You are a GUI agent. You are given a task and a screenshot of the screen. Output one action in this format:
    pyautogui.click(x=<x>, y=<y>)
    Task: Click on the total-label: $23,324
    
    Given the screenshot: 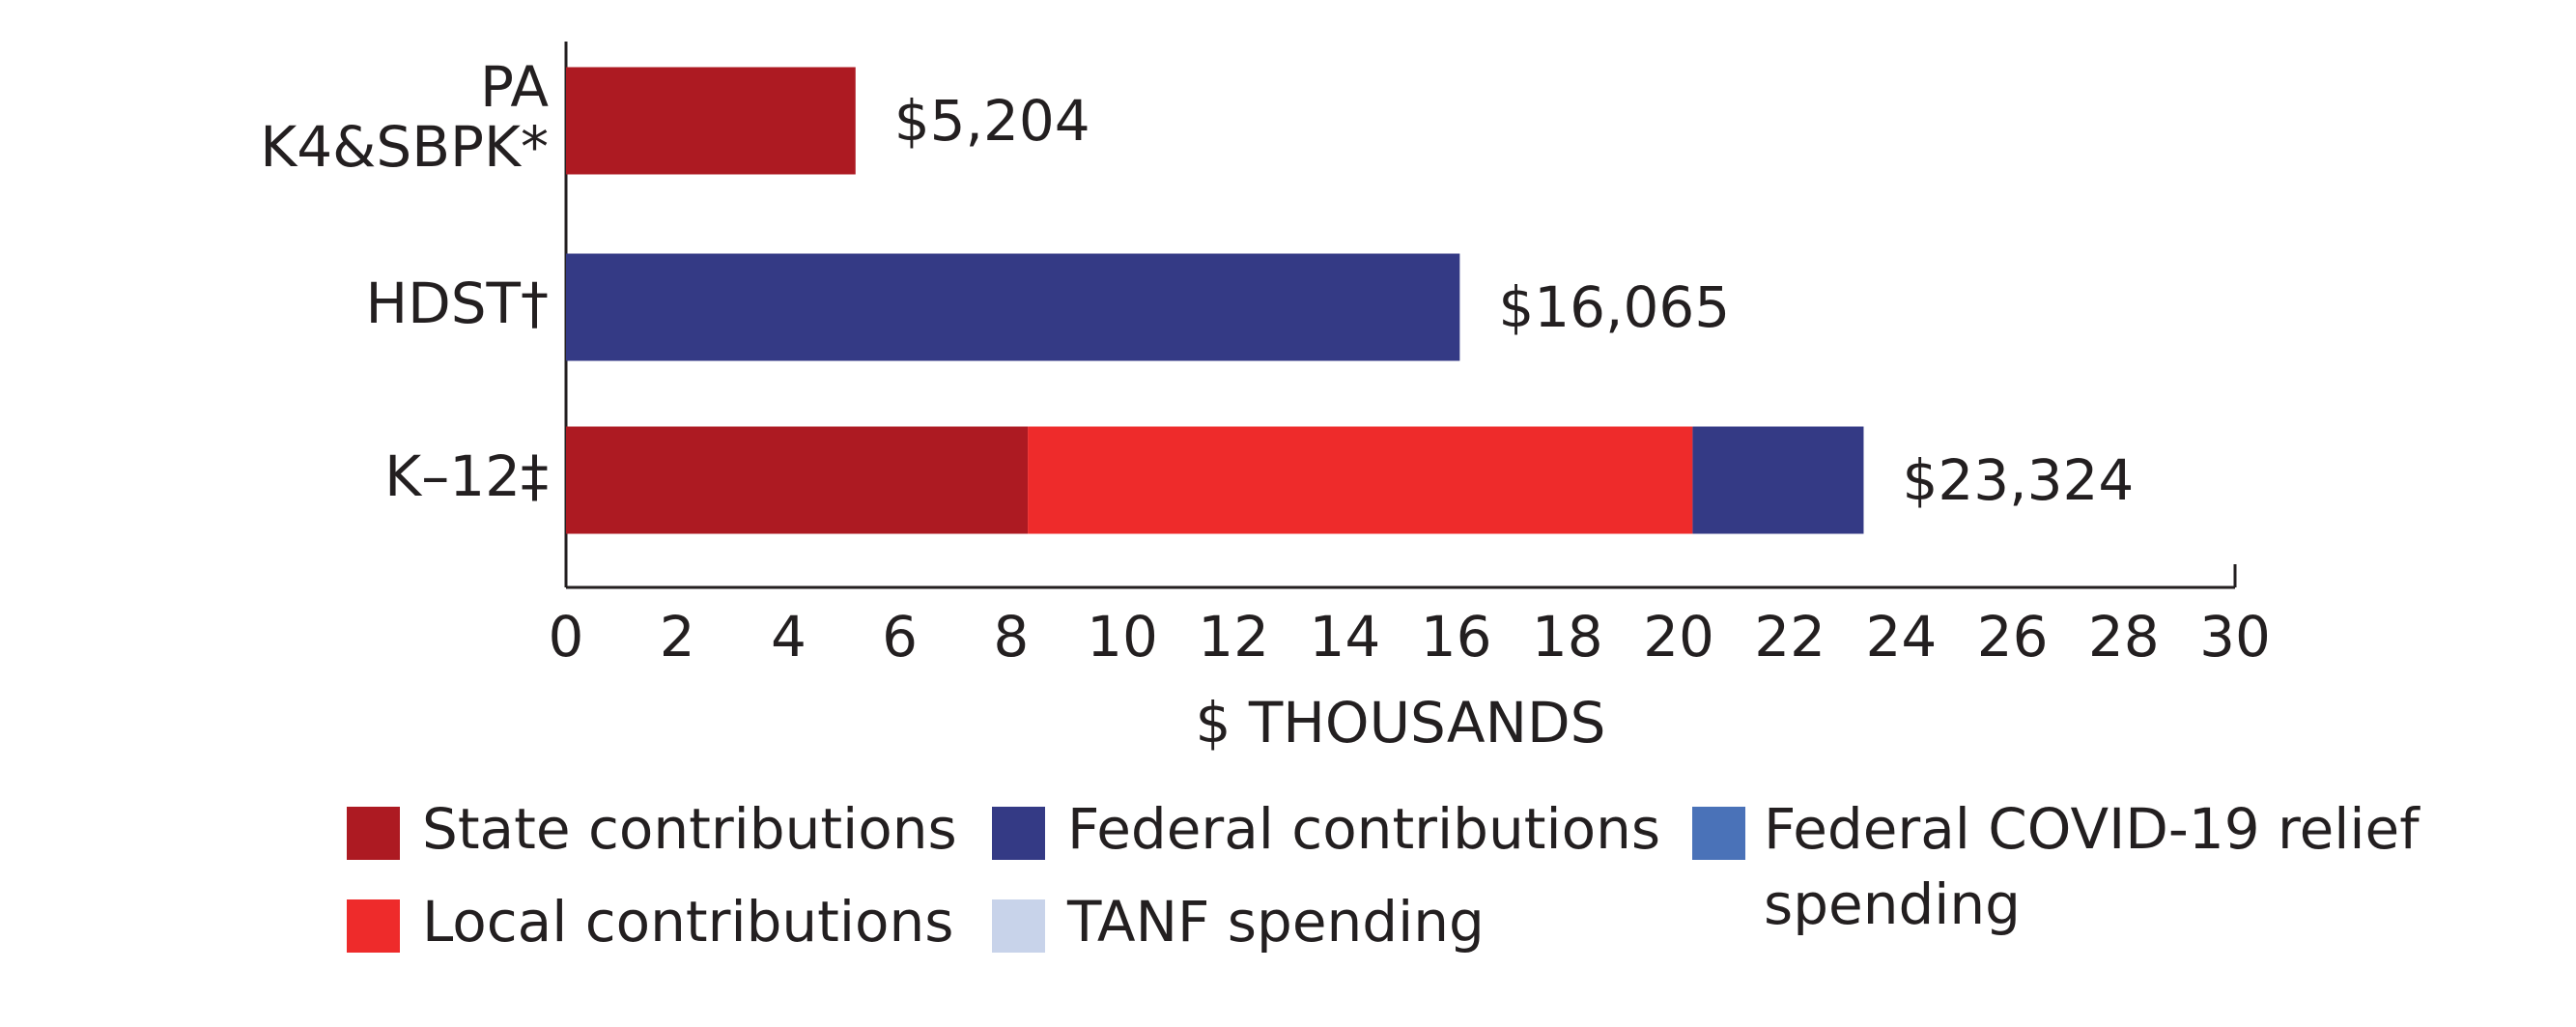 What is the action you would take?
    pyautogui.click(x=2018, y=480)
    